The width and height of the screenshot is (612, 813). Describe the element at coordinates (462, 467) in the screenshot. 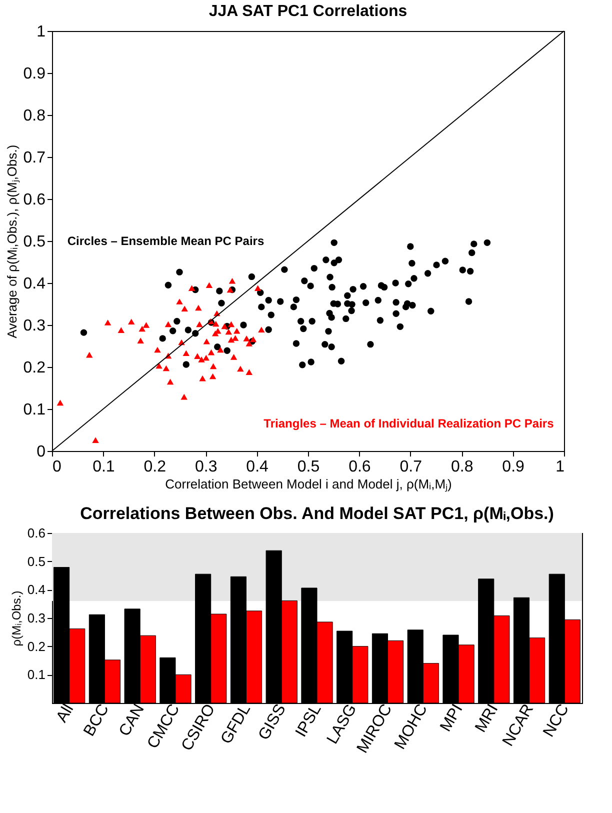

I see `x-tick-label: 0.8` at that location.